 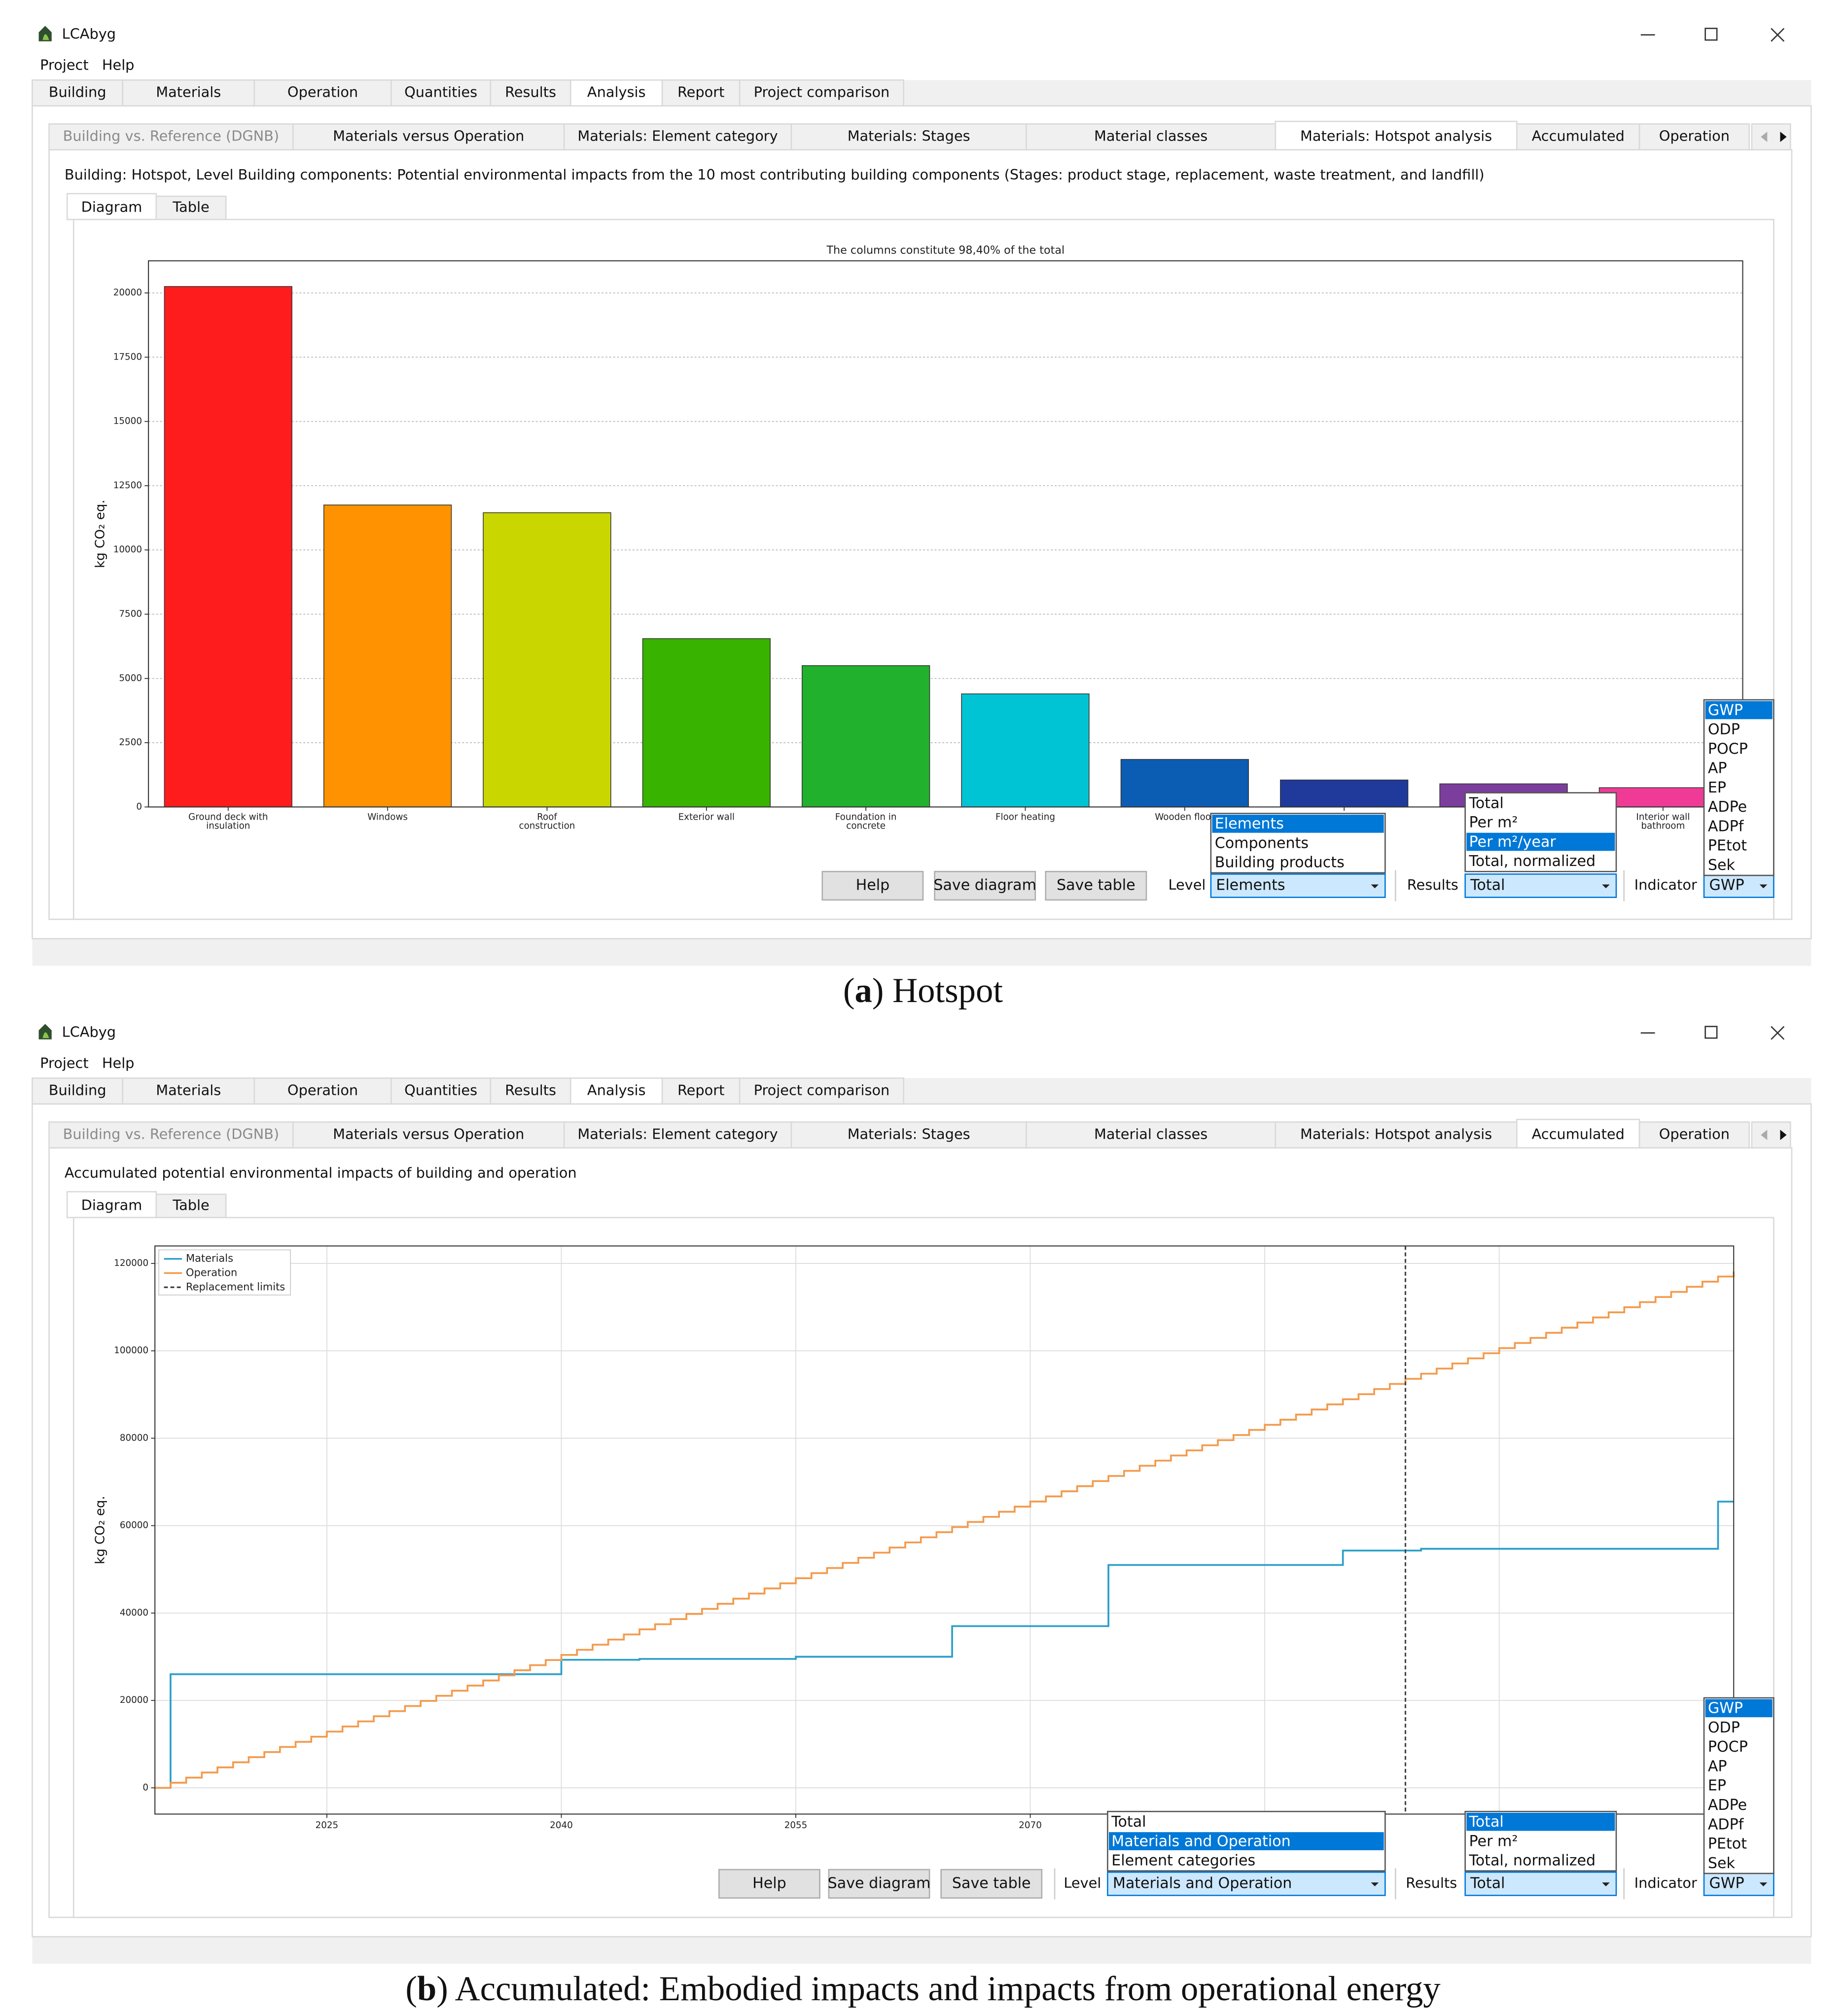 What do you see at coordinates (1778, 1033) in the screenshot?
I see `close-button` at bounding box center [1778, 1033].